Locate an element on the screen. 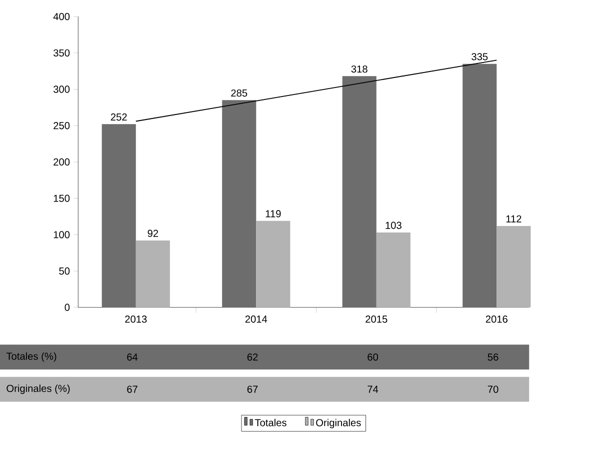  text: 56 is located at coordinates (493, 357).